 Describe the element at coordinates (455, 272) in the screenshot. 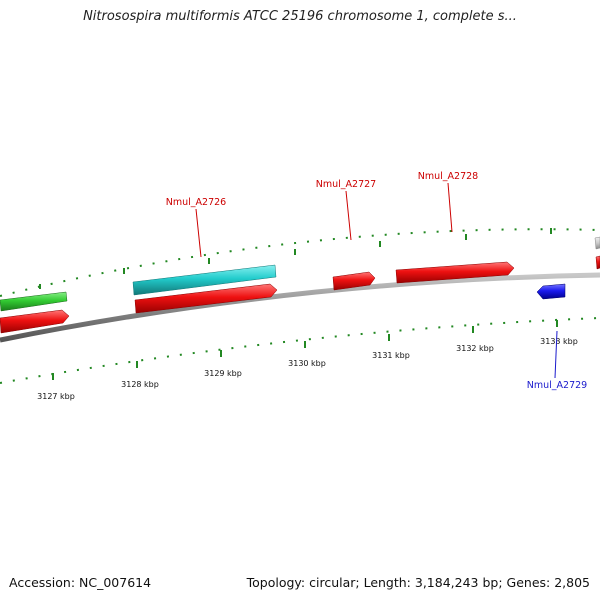

I see `gene-nmul-a2728` at that location.